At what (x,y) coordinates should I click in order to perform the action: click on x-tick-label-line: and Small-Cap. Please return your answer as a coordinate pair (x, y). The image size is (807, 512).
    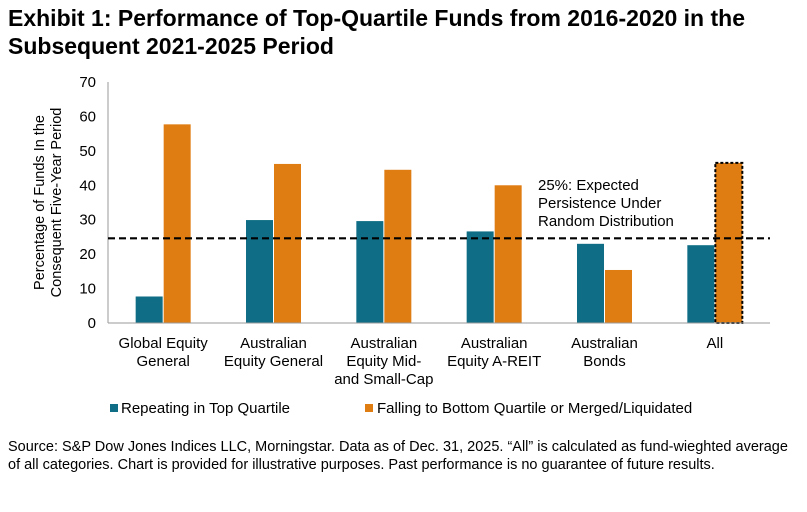
    Looking at the image, I should click on (383, 379).